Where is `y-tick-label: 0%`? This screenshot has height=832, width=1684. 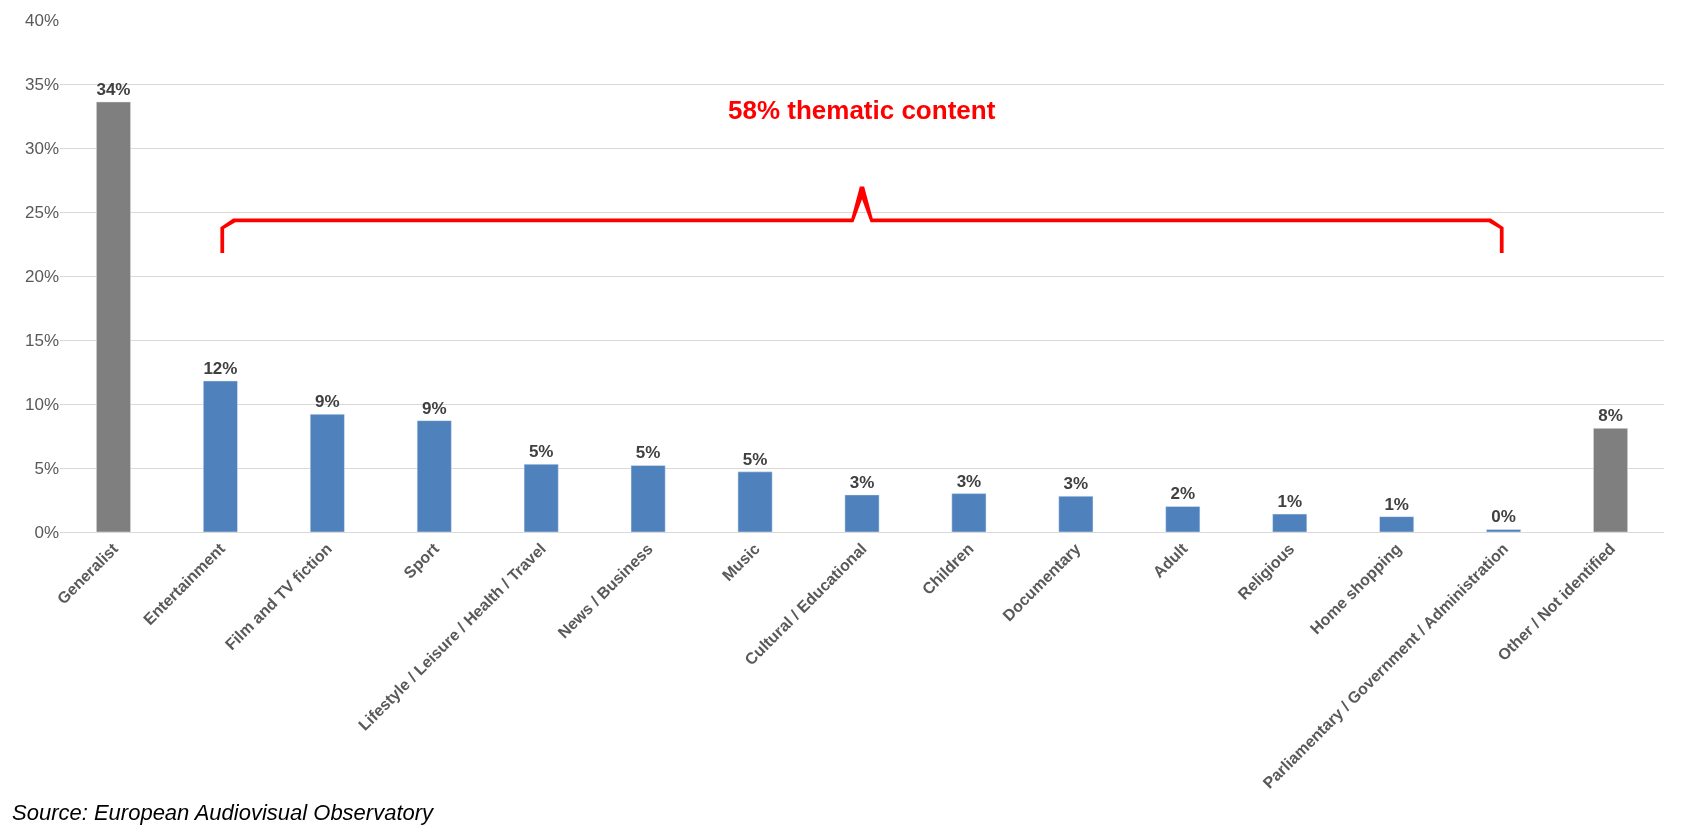 y-tick-label: 0% is located at coordinates (46, 532).